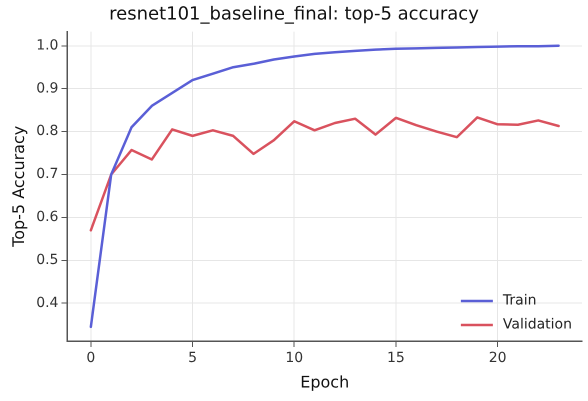 This screenshot has height=401, width=588. I want to click on y-tick-label: 0.4, so click(47, 302).